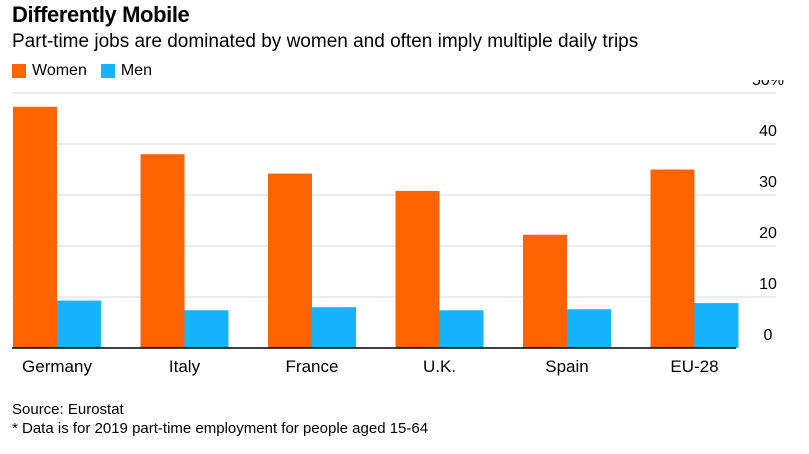 This screenshot has width=809, height=454. What do you see at coordinates (768, 233) in the screenshot?
I see `y-tick-label: 20` at bounding box center [768, 233].